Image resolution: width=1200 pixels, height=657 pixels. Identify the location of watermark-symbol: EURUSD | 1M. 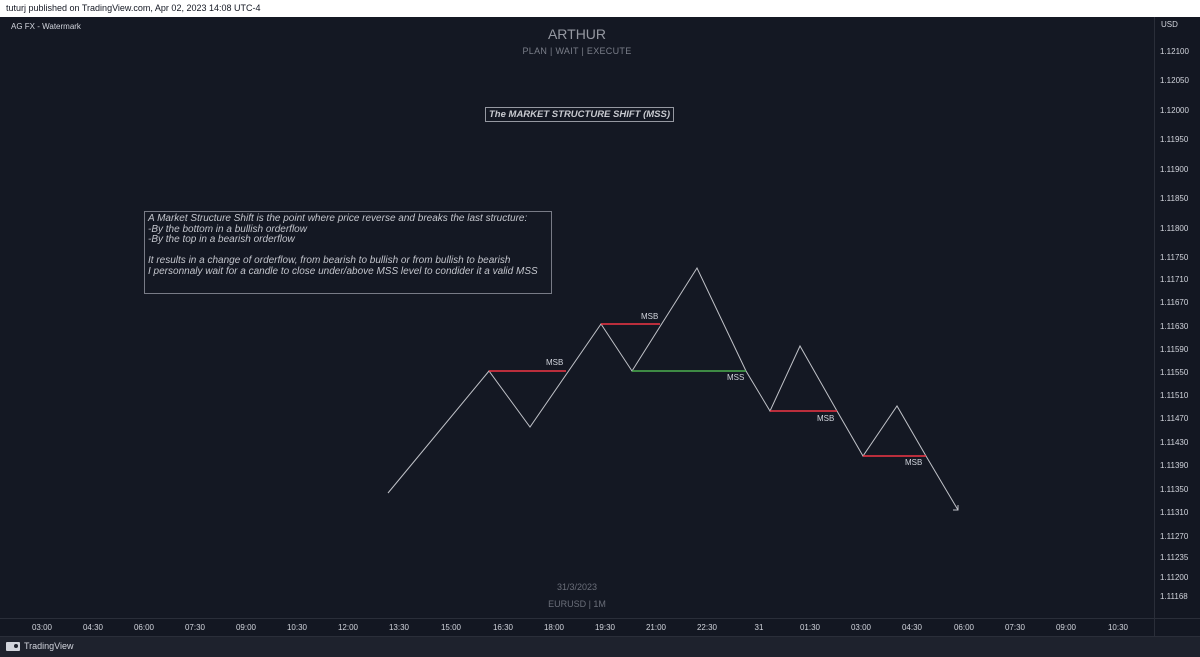
(577, 604).